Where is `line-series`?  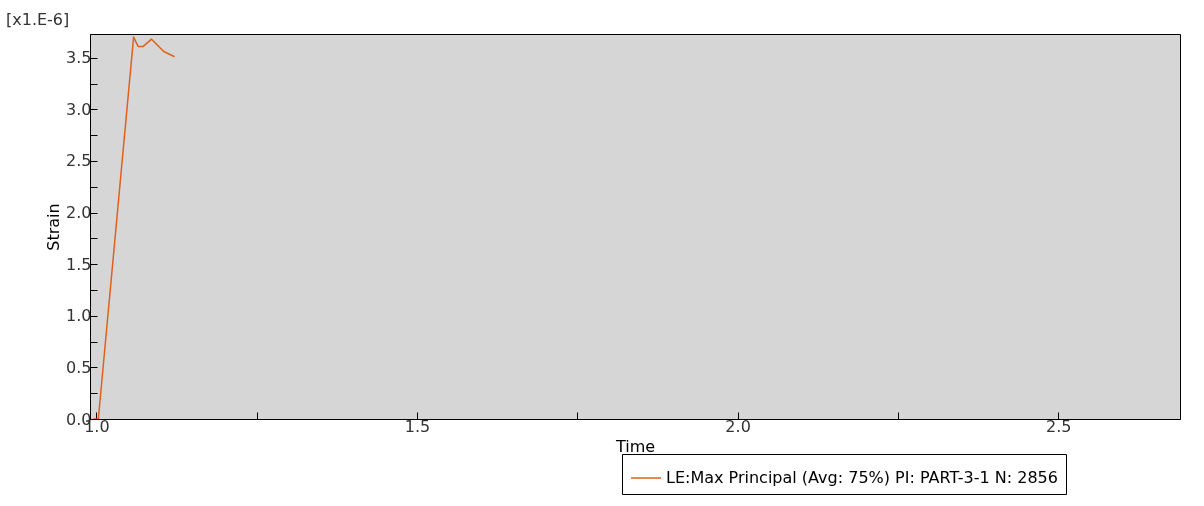 line-series is located at coordinates (134, 227).